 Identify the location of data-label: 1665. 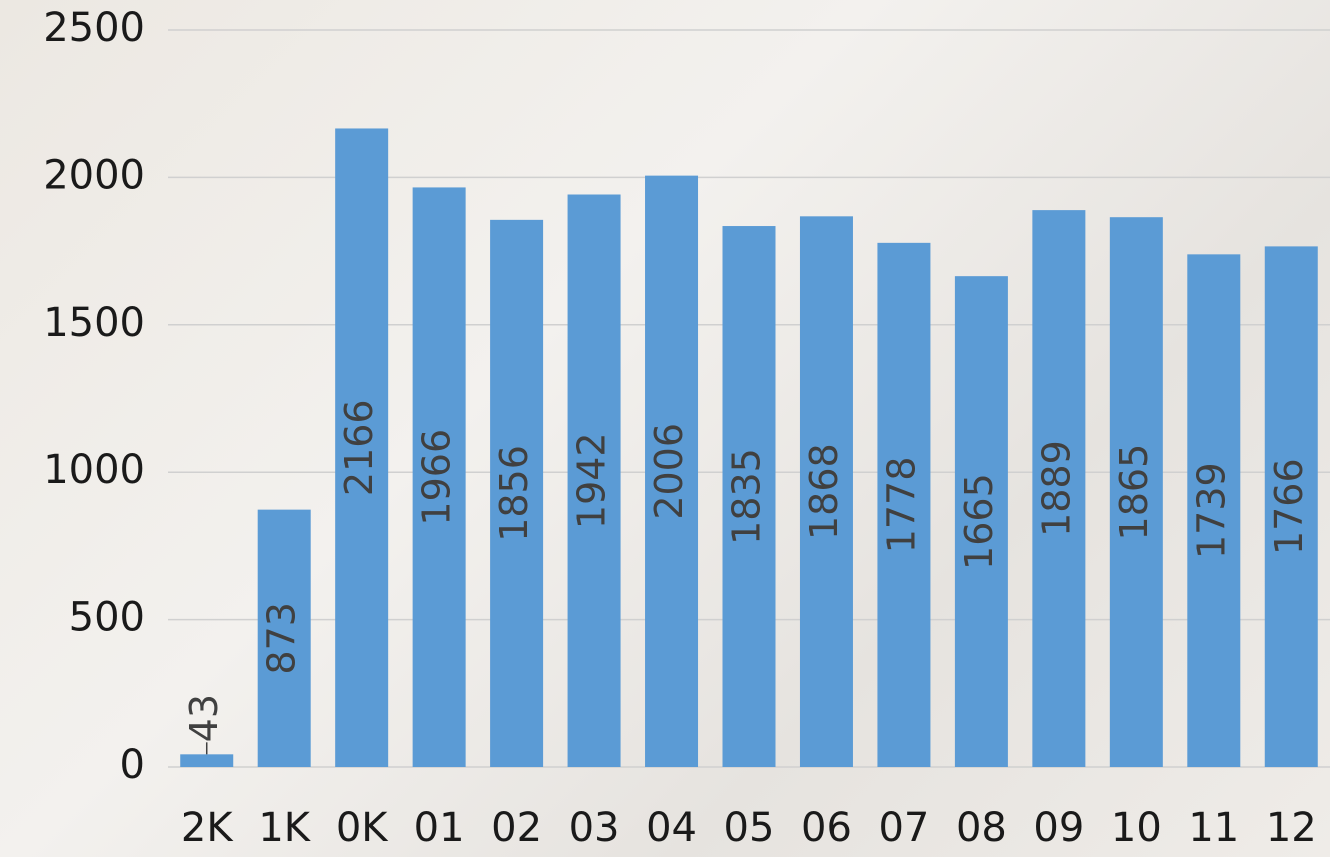
(979, 521).